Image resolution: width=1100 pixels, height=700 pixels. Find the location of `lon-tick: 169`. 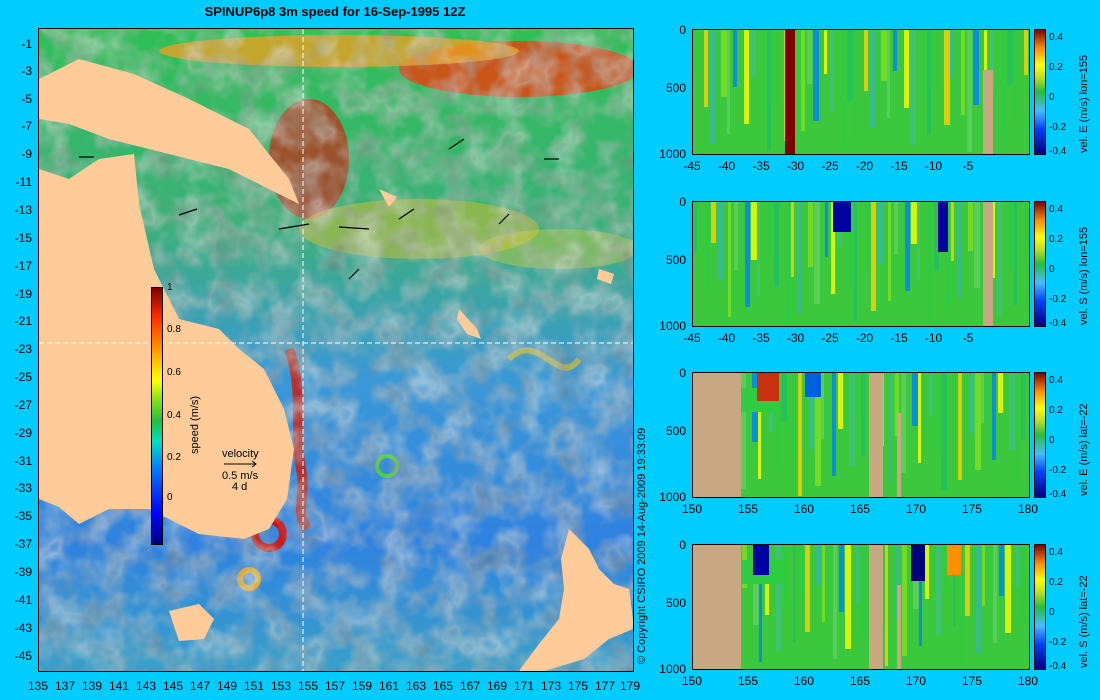

lon-tick: 169 is located at coordinates (497, 686).